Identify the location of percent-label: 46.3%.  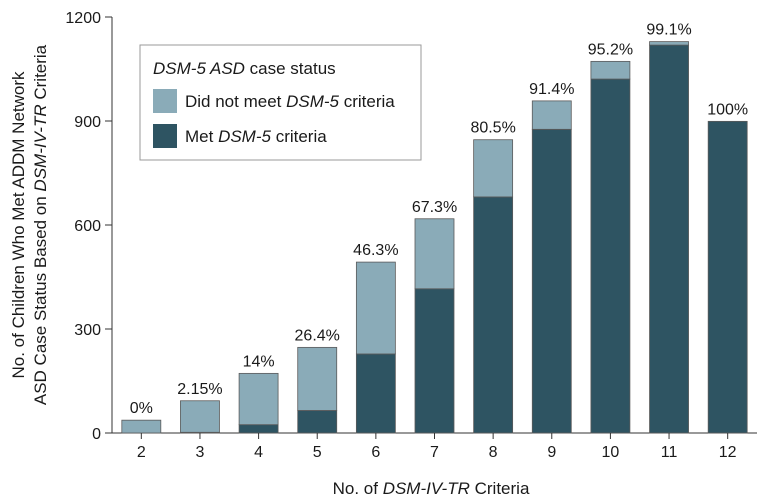
(375, 250).